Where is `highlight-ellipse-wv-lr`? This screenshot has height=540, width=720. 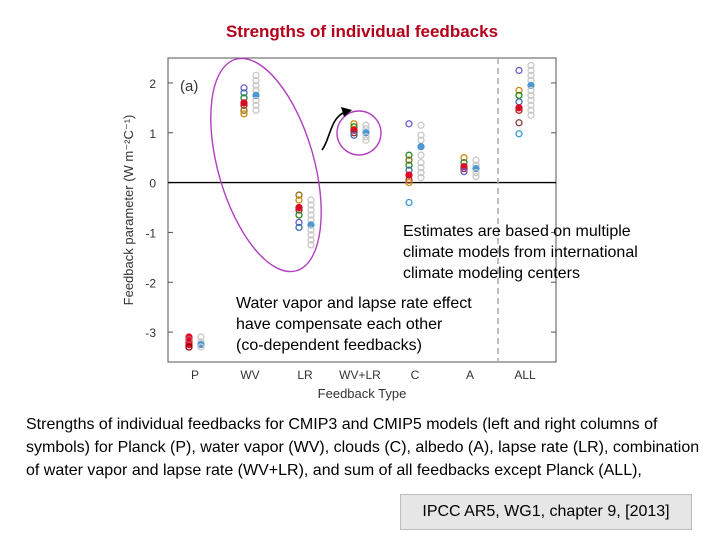
highlight-ellipse-wv-lr is located at coordinates (266, 165).